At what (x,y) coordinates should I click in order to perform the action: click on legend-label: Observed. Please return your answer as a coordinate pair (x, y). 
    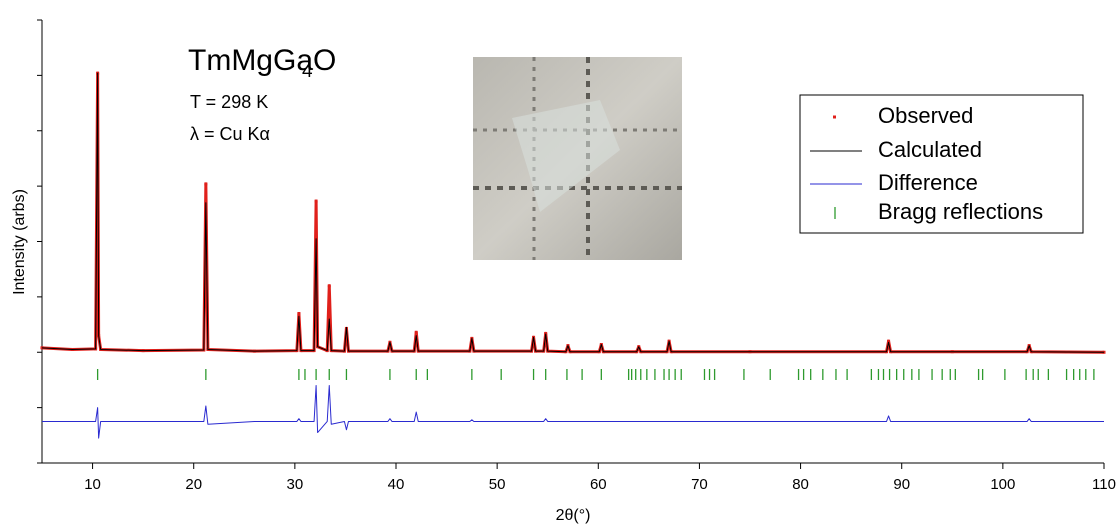
    Looking at the image, I should click on (925, 115).